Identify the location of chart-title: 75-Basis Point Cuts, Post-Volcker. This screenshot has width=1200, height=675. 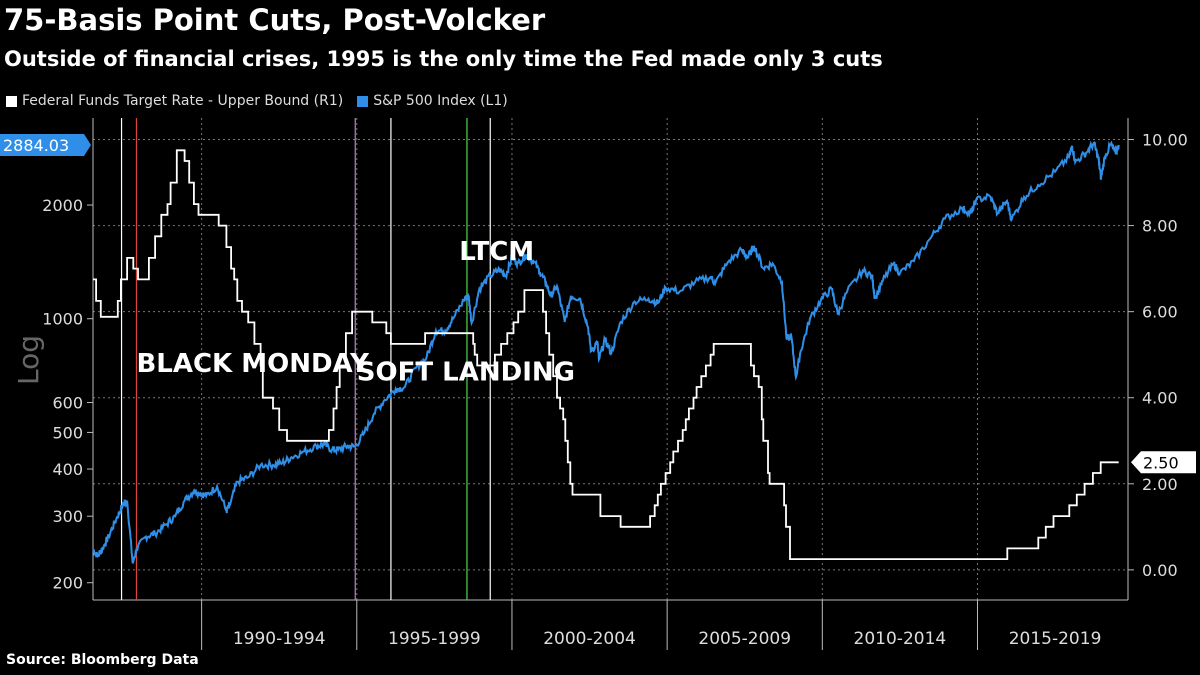
(275, 20).